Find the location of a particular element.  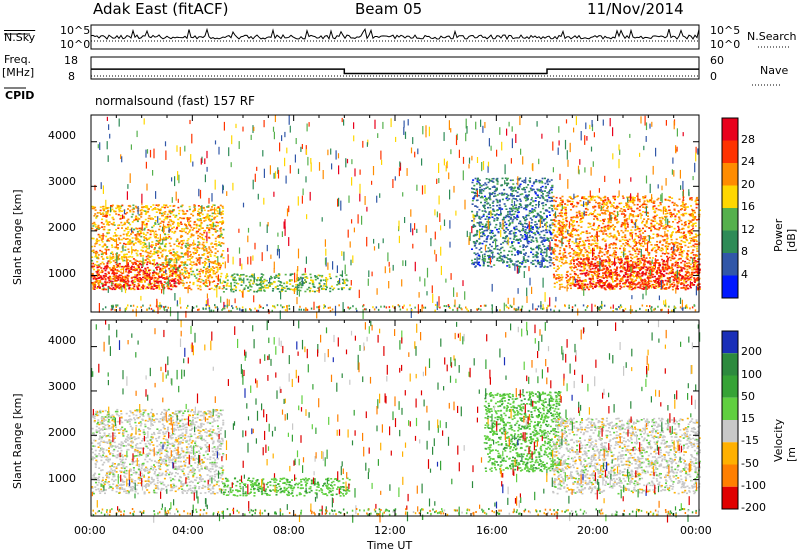

nave-tick-high: 60 is located at coordinates (717, 60).